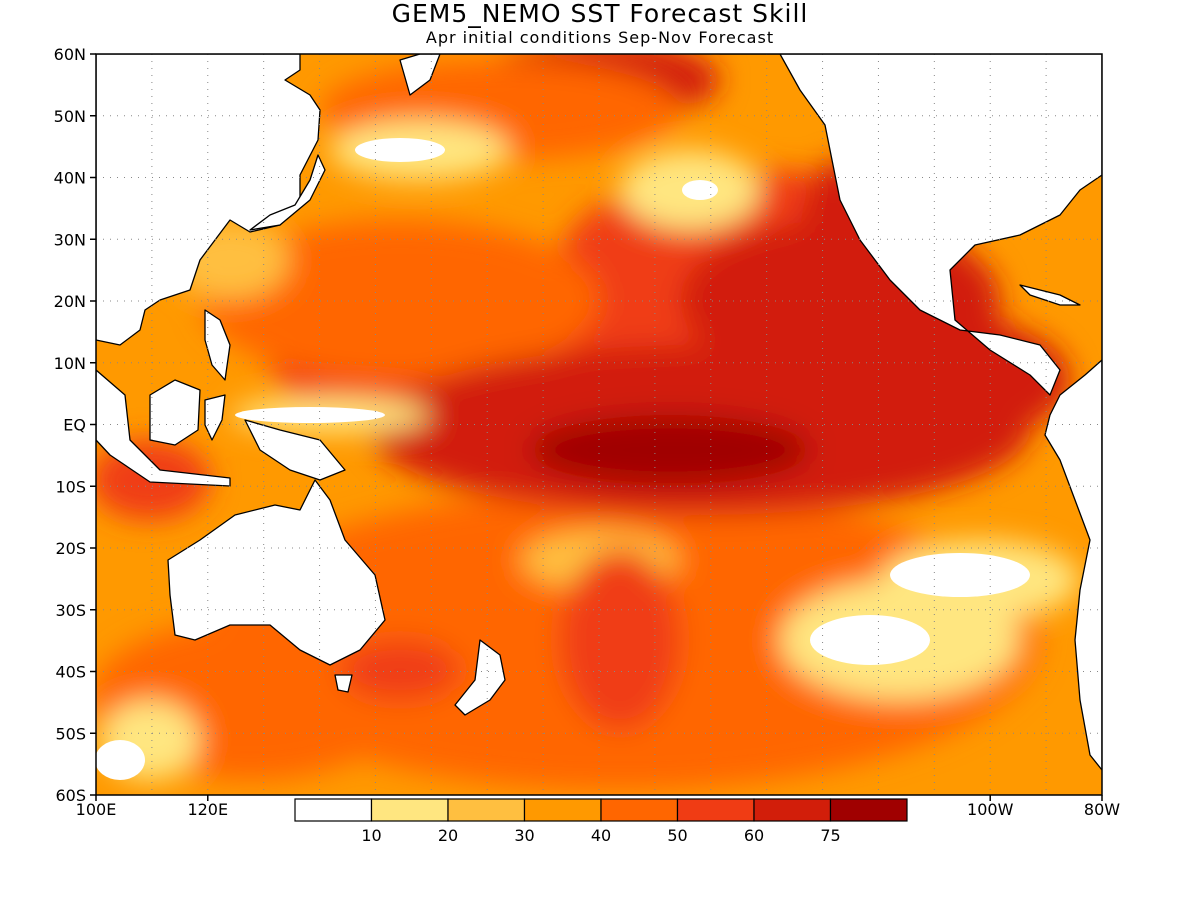  What do you see at coordinates (343, 683) in the screenshot?
I see `tasmania` at bounding box center [343, 683].